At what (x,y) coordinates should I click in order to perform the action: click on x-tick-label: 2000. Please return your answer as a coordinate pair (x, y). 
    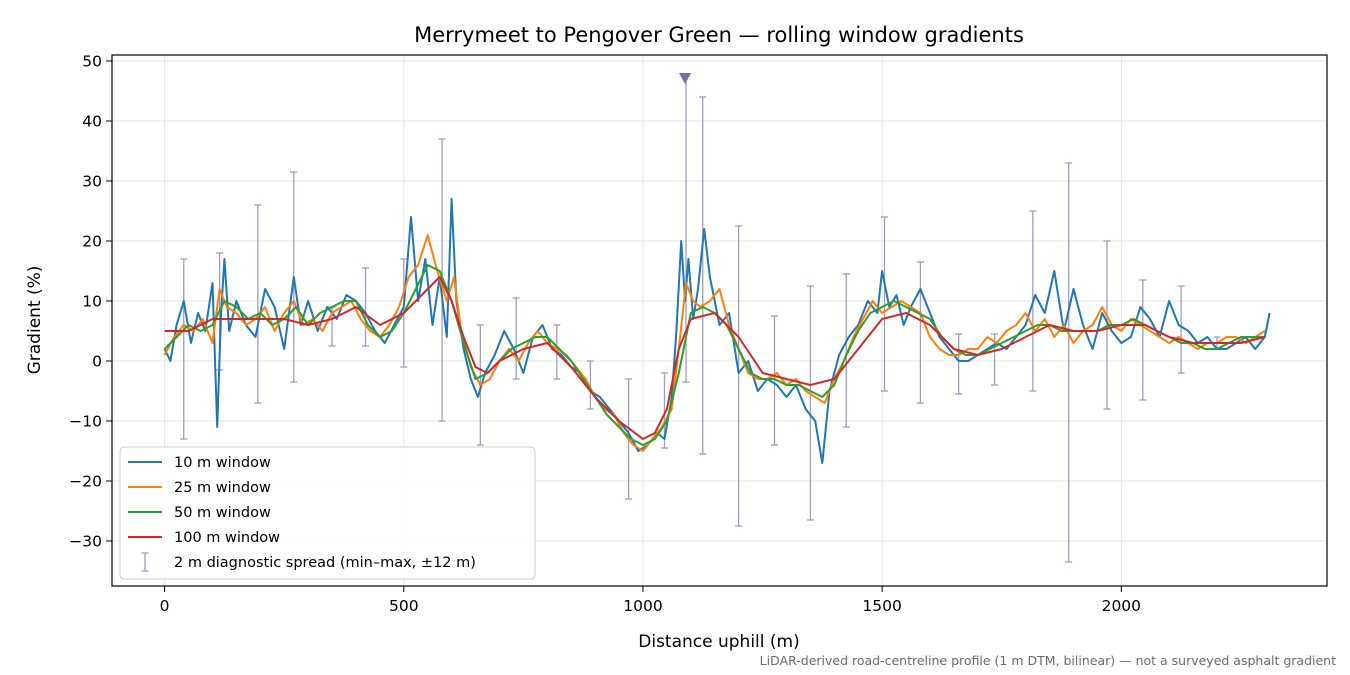
    Looking at the image, I should click on (1121, 606).